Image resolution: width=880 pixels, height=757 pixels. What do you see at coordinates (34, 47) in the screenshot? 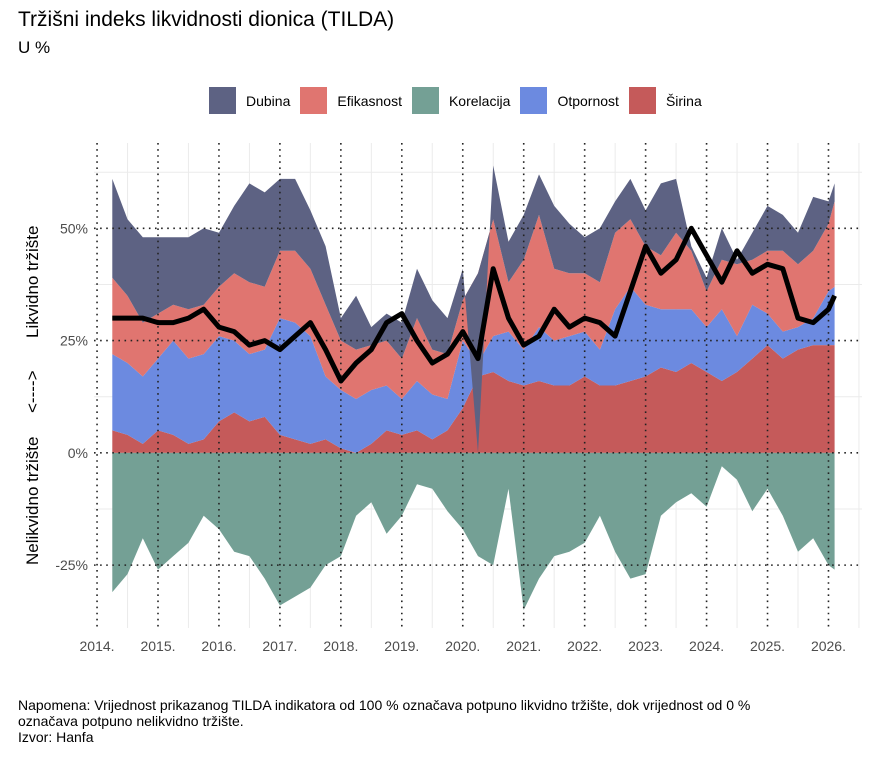
I see `chart-subtitle: U %` at bounding box center [34, 47].